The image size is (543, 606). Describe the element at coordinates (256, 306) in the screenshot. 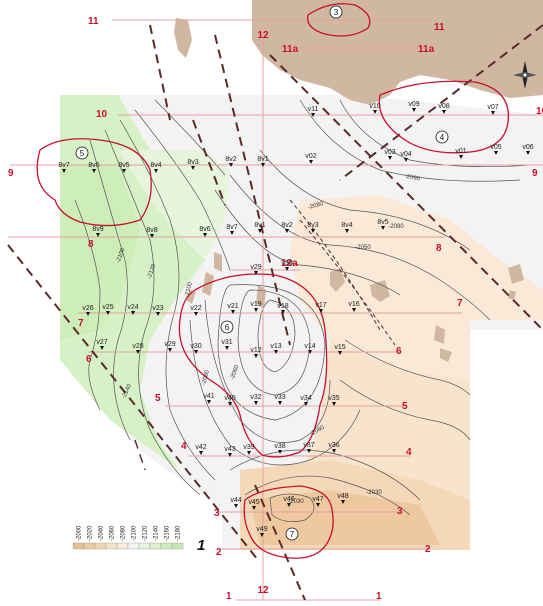

I see `well-v19: v19` at that location.